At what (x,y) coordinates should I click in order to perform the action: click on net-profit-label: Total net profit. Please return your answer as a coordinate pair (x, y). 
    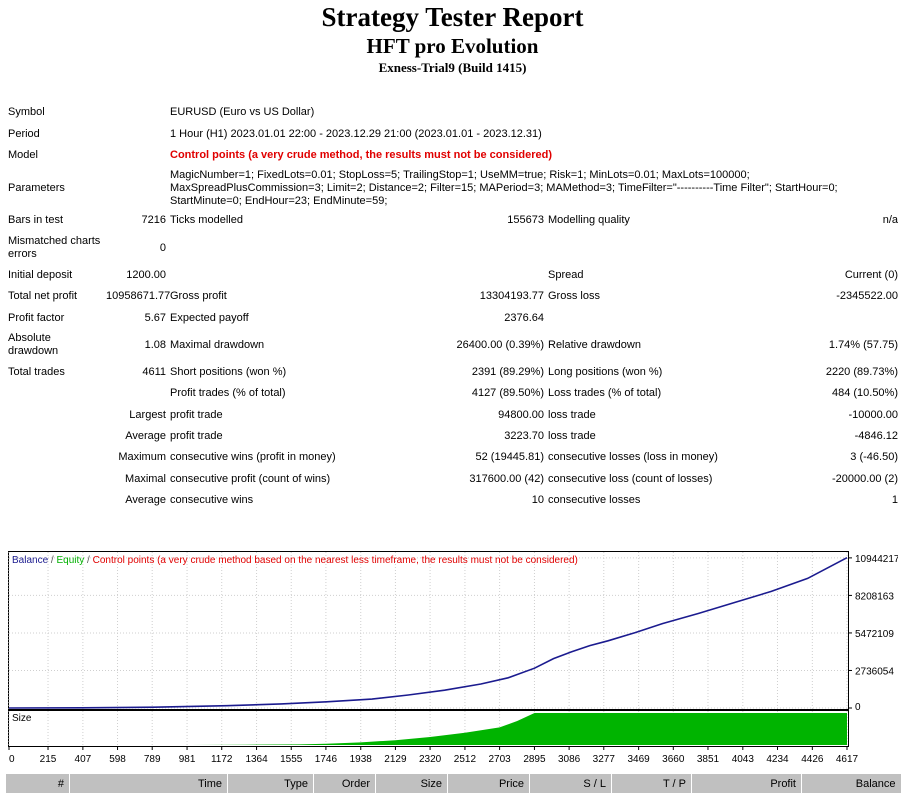
    Looking at the image, I should click on (43, 296).